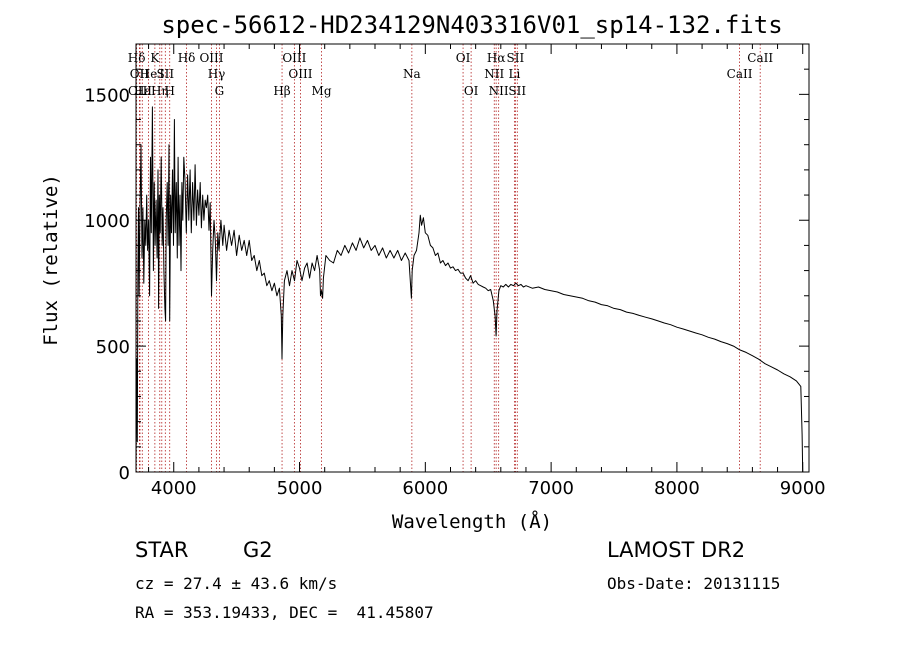 This screenshot has width=900, height=649. I want to click on spectral-line-label: I, so click(161, 74).